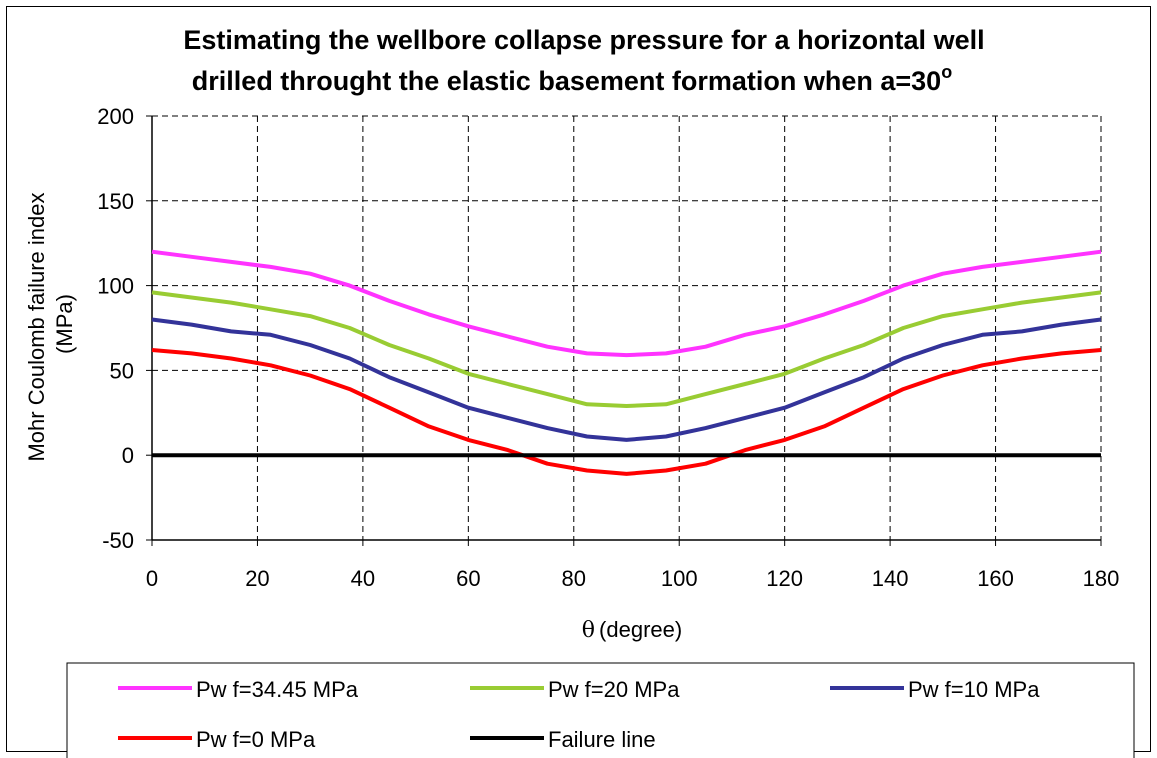  I want to click on chart-title-superscript: o, so click(946, 72).